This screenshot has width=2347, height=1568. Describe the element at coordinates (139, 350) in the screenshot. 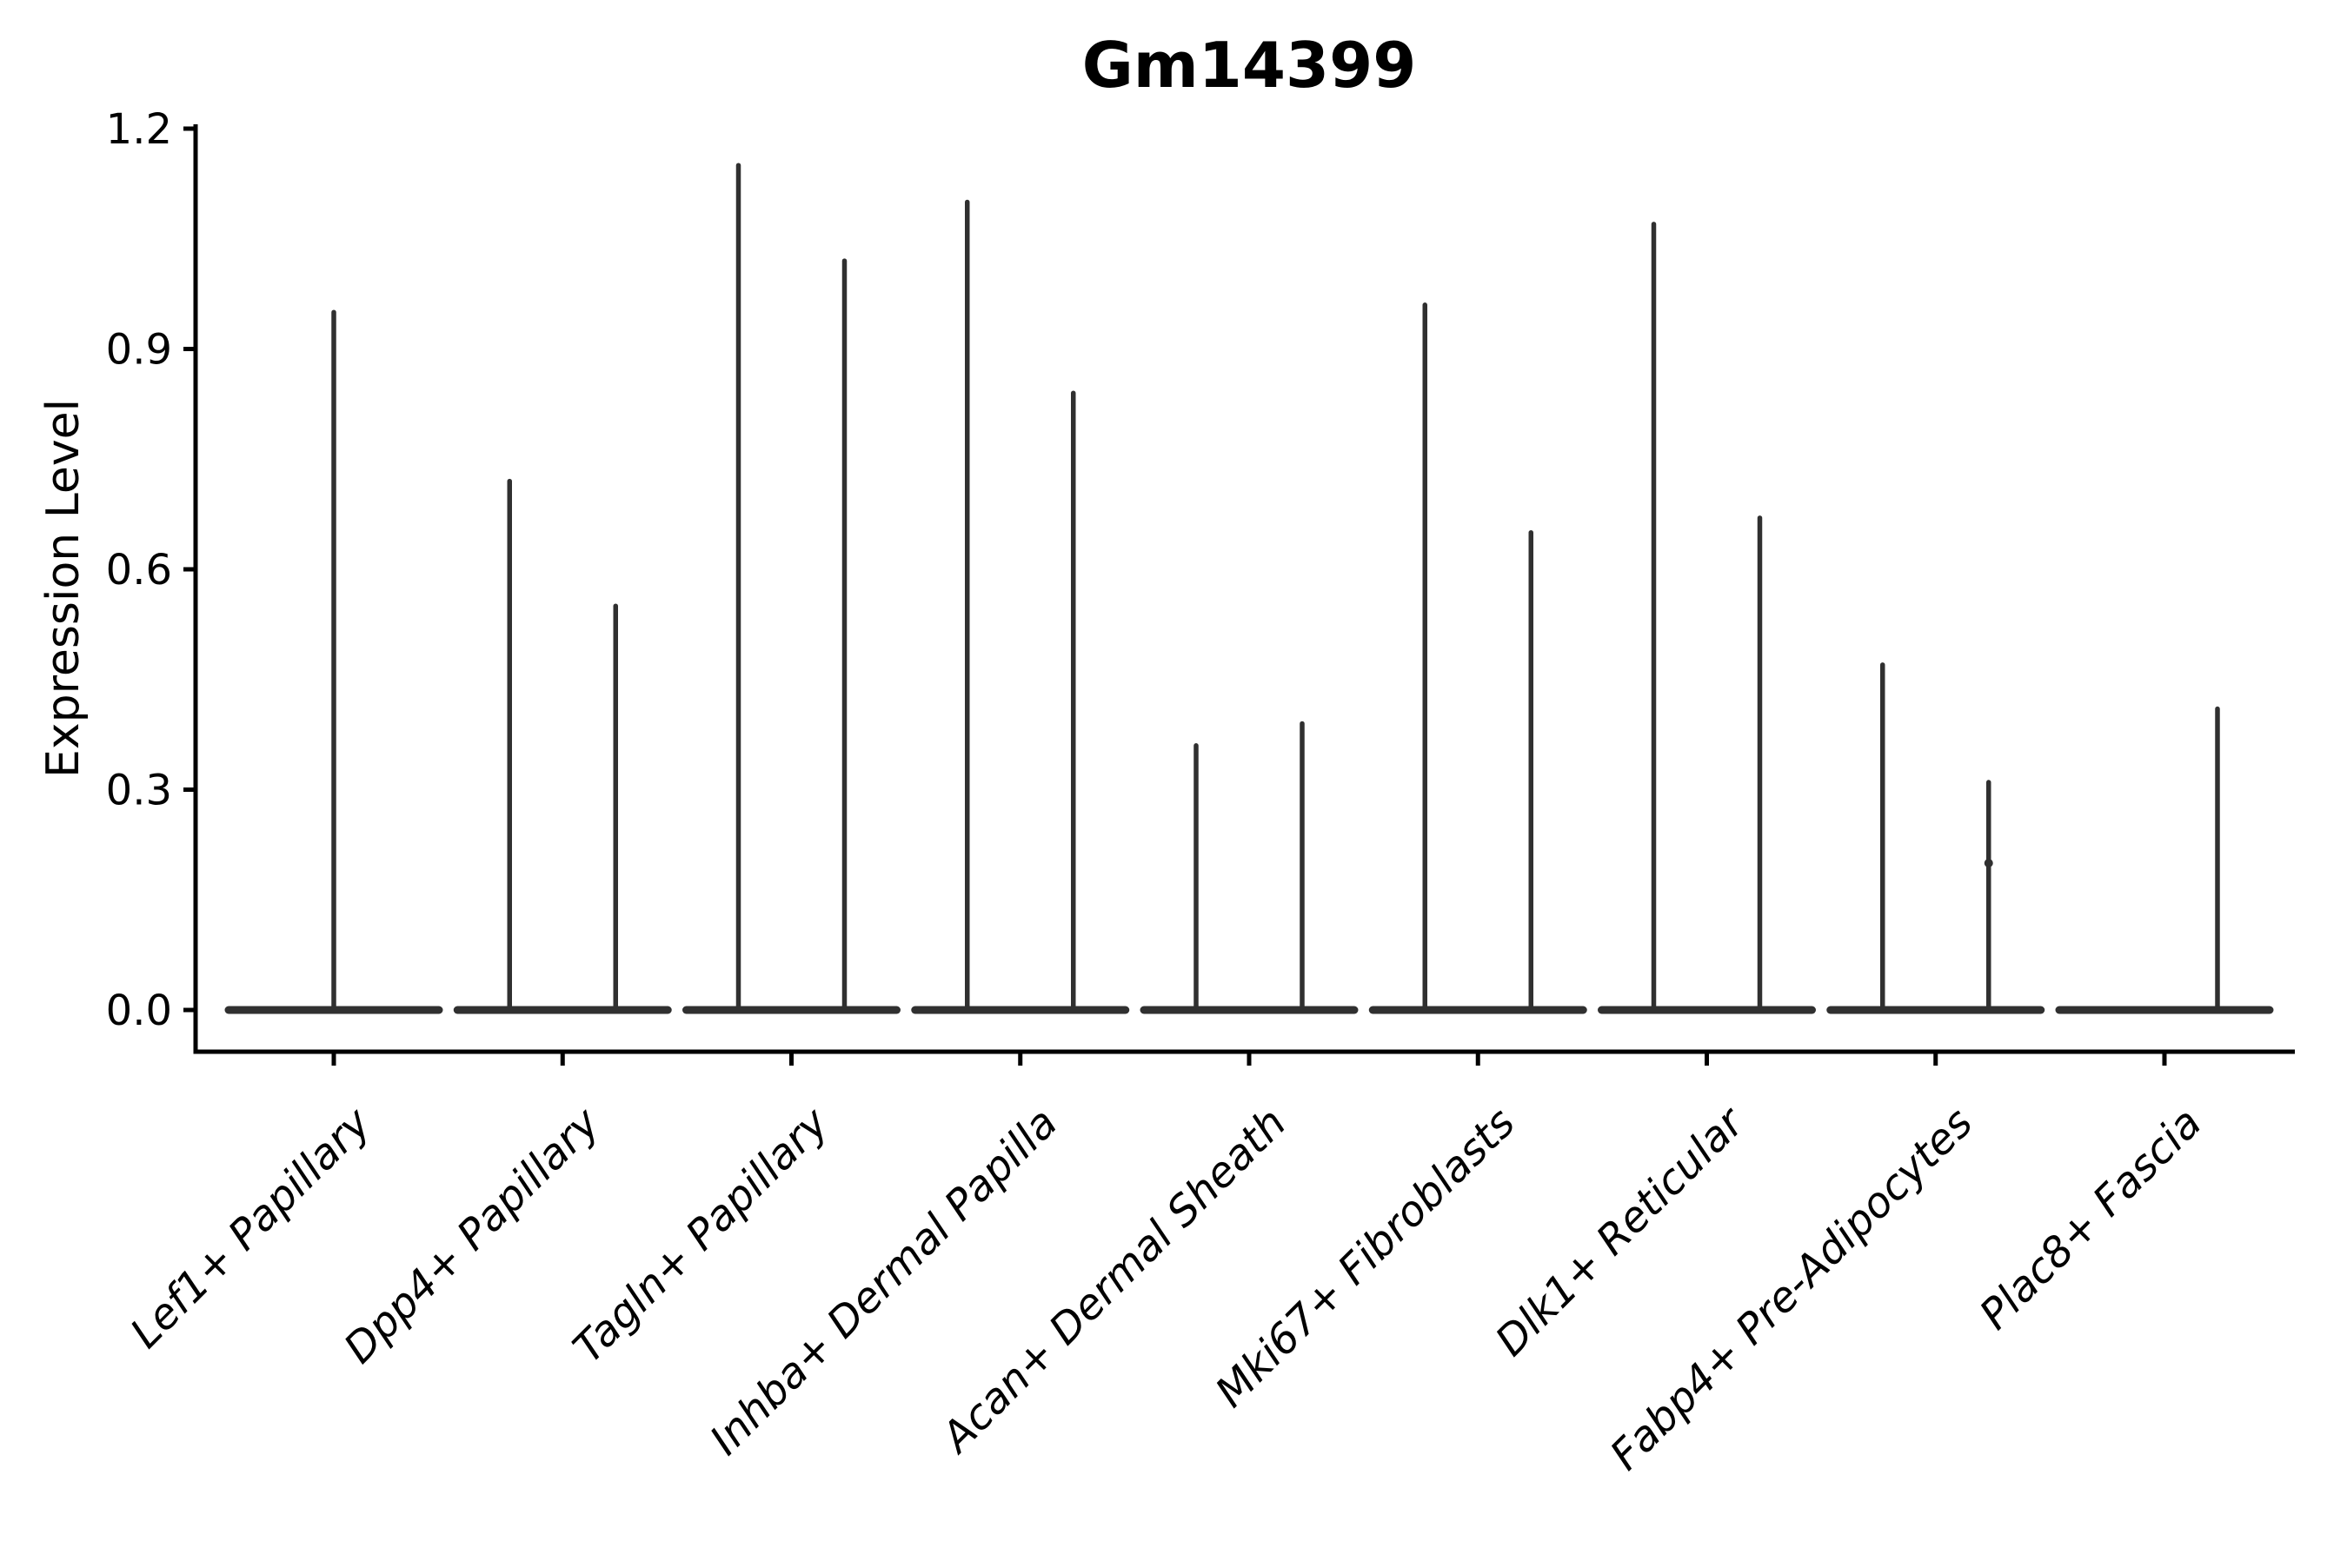

I see `y-tick-label: 0.9` at that location.